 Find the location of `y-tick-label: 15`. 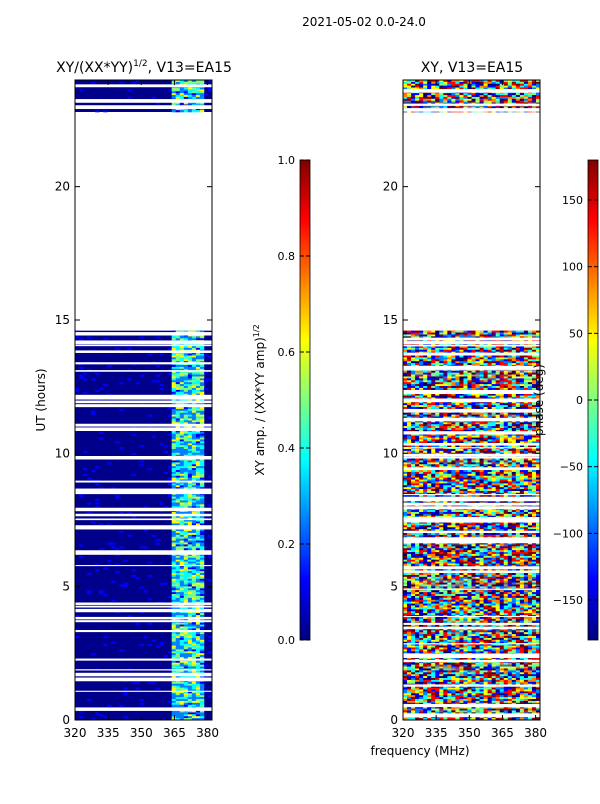

y-tick-label: 15 is located at coordinates (62, 320).